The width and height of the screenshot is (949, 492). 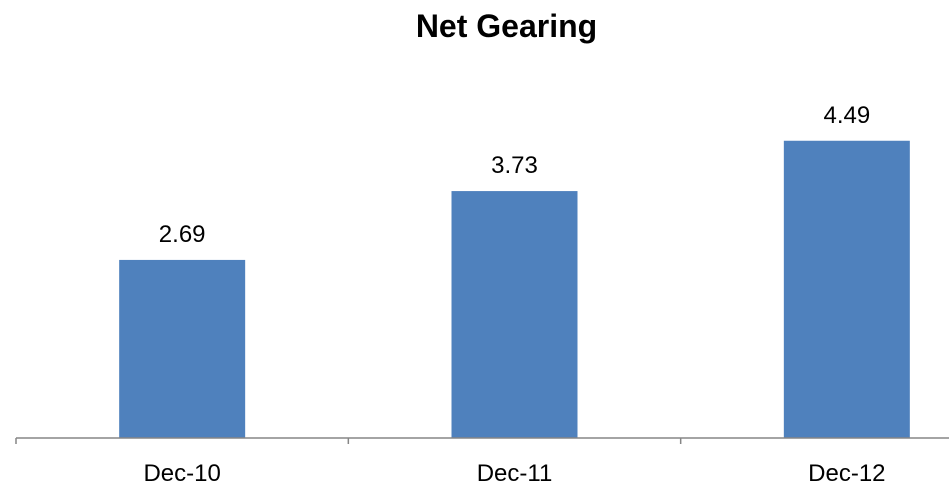 I want to click on x-tick-labels-group: Dec-10 Dec-11 Dec-12, so click(x=514, y=473).